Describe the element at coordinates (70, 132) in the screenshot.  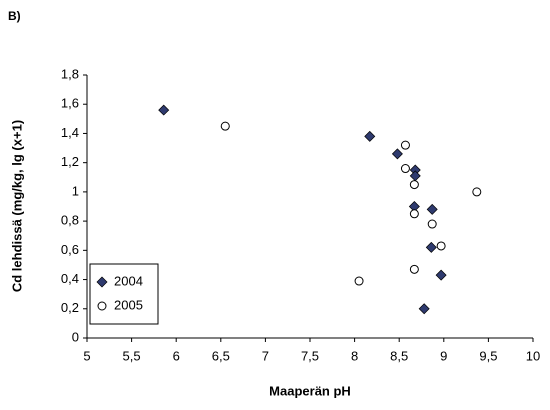
I see `y-tick-label: 1,4` at that location.